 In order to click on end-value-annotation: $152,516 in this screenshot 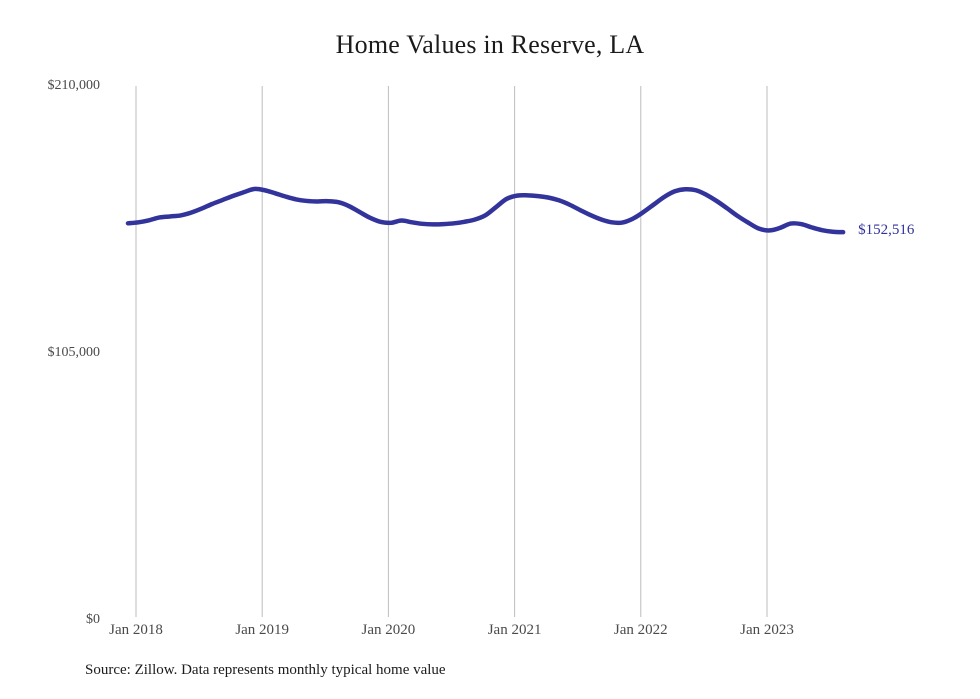, I will do `click(886, 230)`.